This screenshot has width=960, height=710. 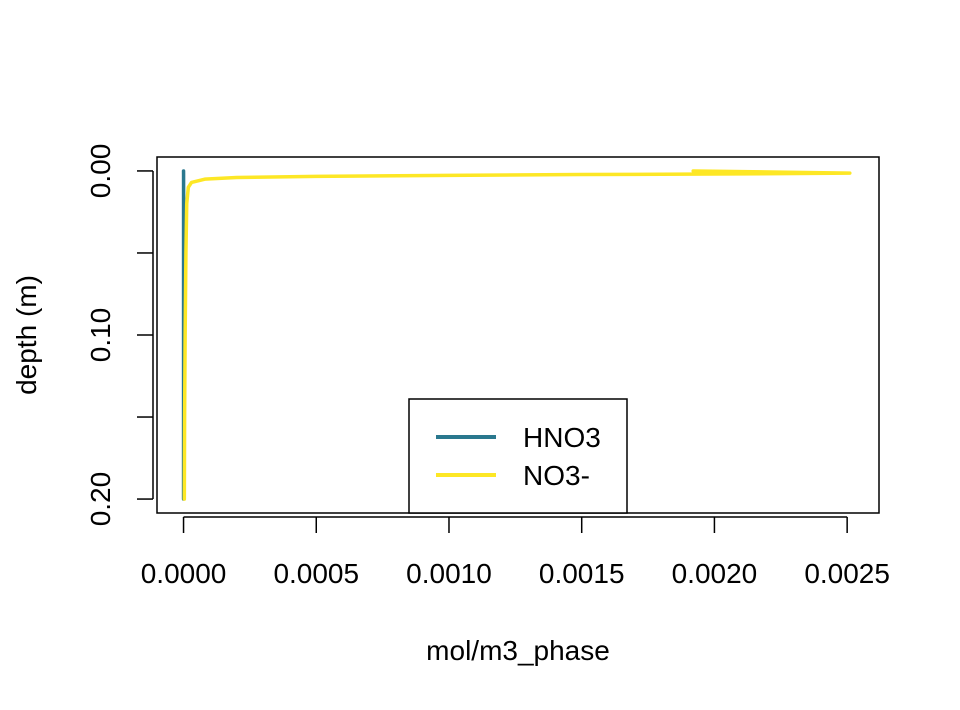 I want to click on x-tick-label: 0.0020, so click(x=715, y=573).